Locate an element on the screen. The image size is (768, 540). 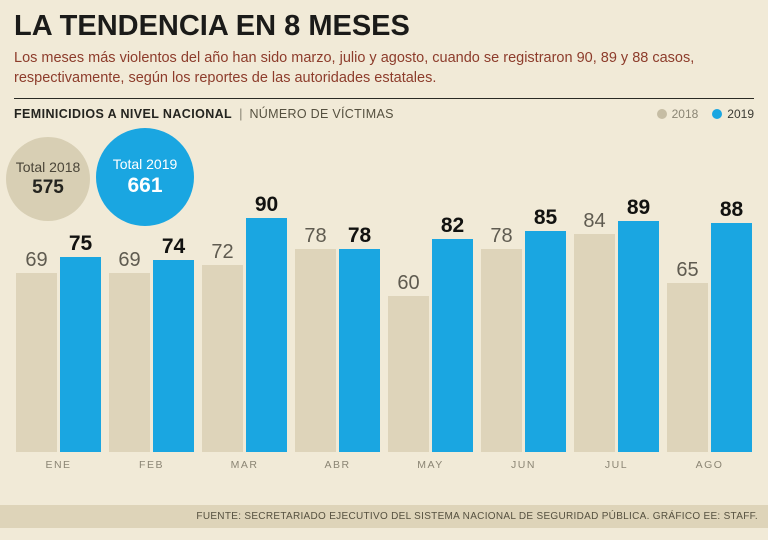
legend-label-2019: 2019 is located at coordinates (740, 113).